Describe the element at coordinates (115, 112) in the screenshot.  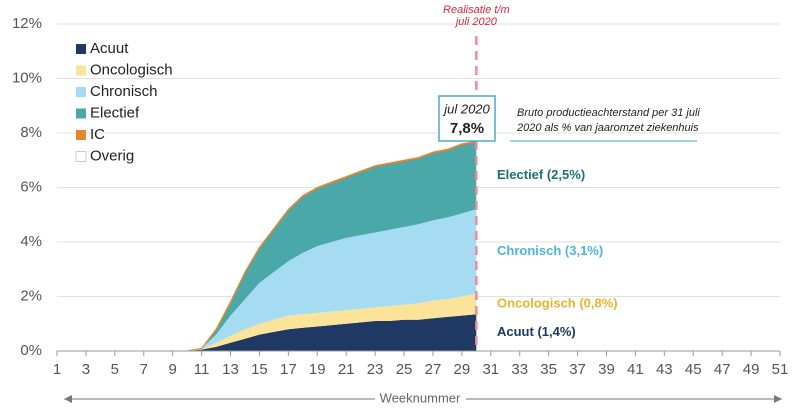
I see `legend-label: Electief` at that location.